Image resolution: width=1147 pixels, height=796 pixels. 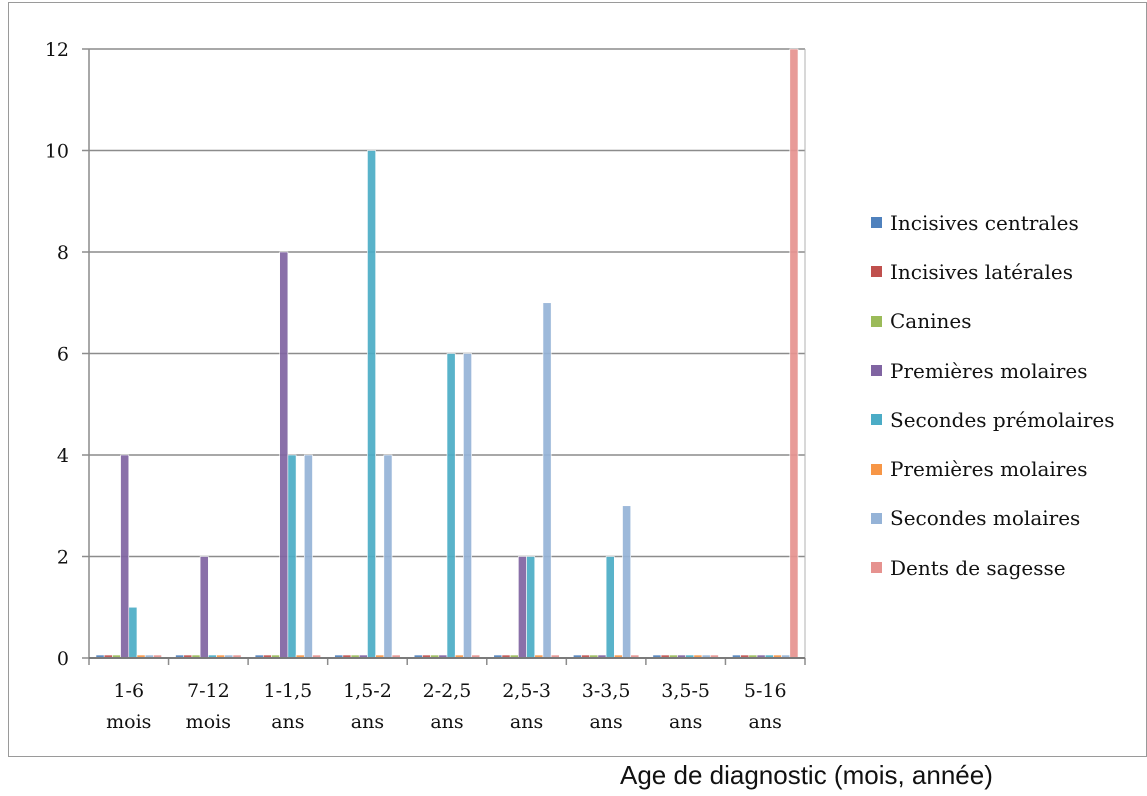 I want to click on y-tick-label: 6, so click(x=63, y=355).